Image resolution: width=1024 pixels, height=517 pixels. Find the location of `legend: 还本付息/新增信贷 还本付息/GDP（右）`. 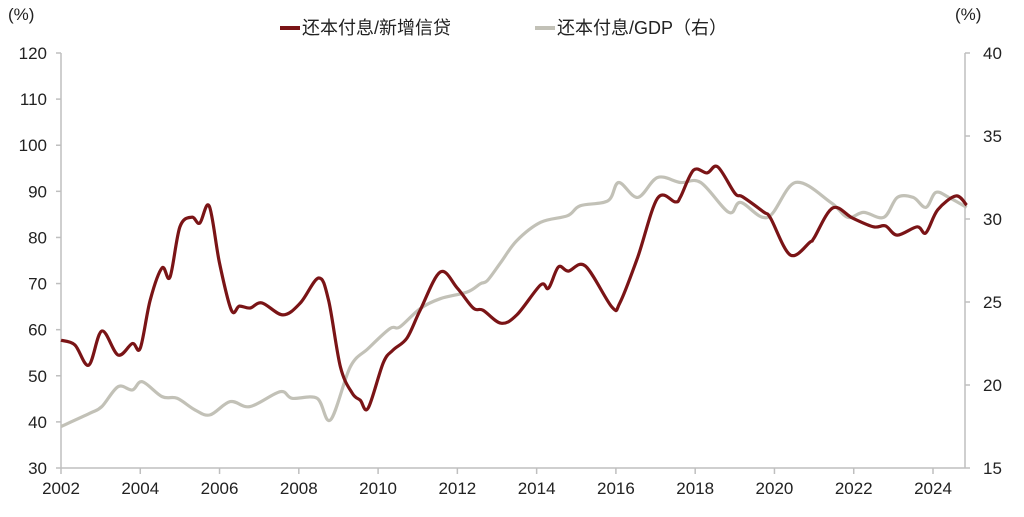

legend: 还本付息/新增信贷 还本付息/GDP（右） is located at coordinates (503, 28).